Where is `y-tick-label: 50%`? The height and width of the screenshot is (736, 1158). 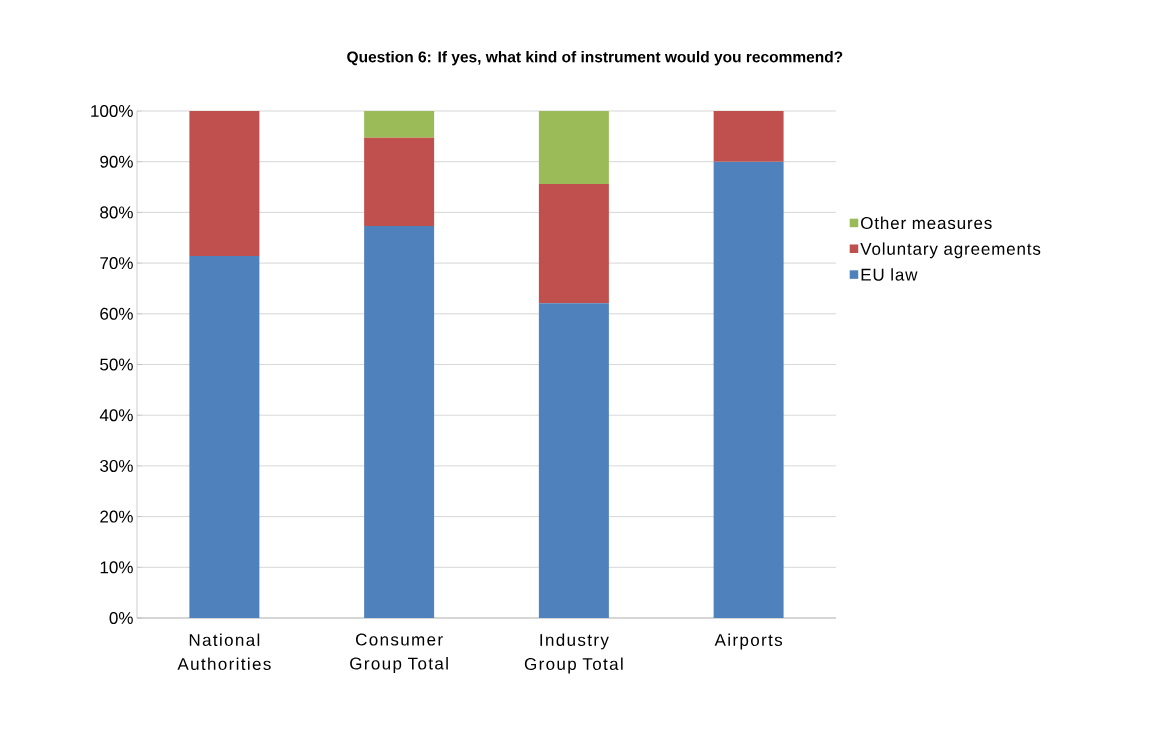
y-tick-label: 50% is located at coordinates (116, 364).